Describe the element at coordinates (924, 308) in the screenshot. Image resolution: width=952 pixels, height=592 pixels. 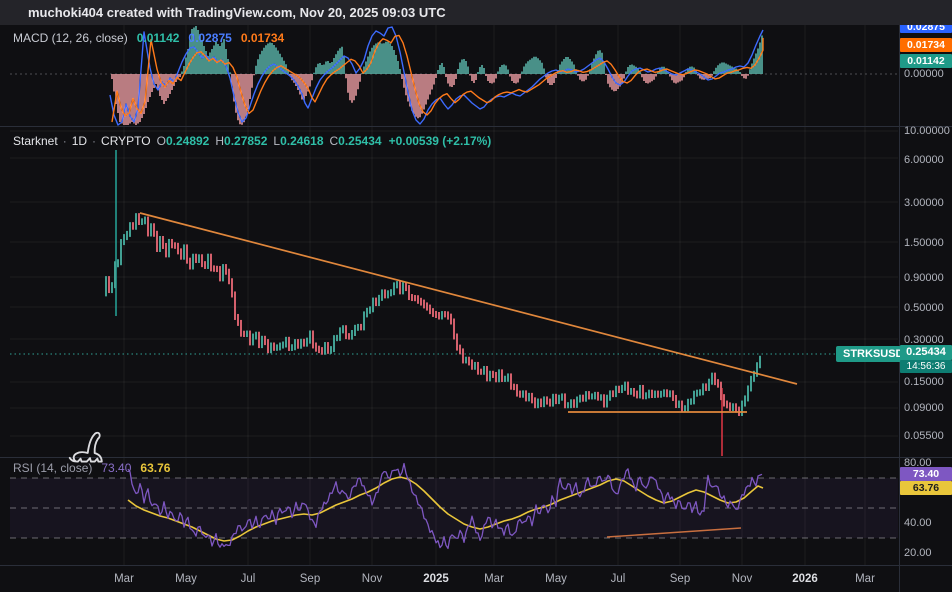
I see `price-axis-label: 0.50000` at that location.